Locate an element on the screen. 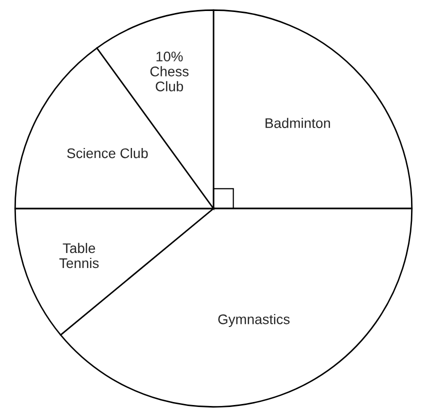  data-label: 10% is located at coordinates (169, 57).